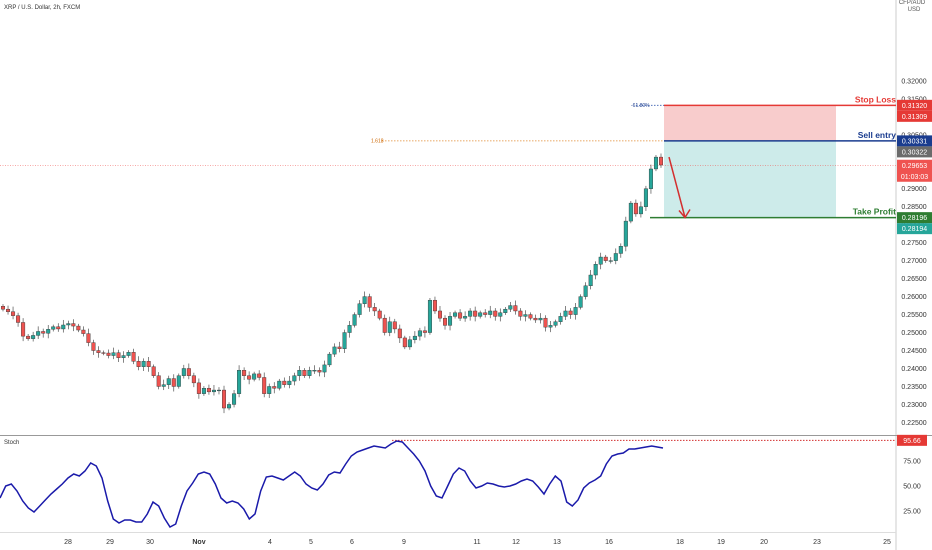  I want to click on stop-loss-secondary-box, so click(914, 116).